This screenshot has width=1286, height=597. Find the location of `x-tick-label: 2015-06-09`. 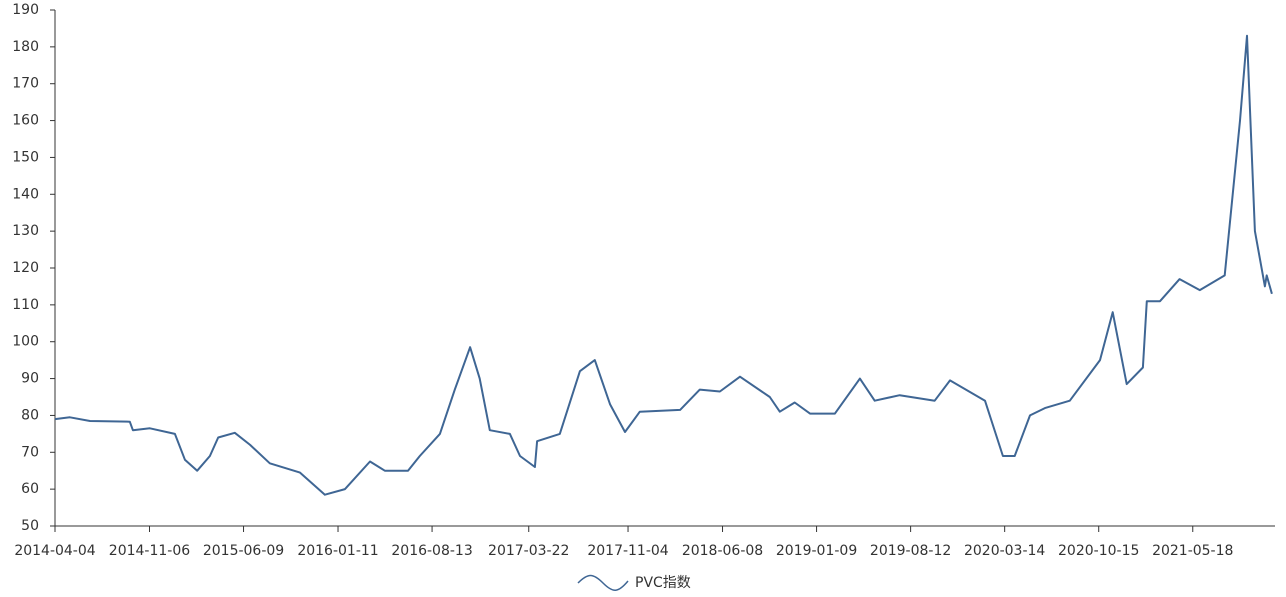

x-tick-label: 2015-06-09 is located at coordinates (243, 551).